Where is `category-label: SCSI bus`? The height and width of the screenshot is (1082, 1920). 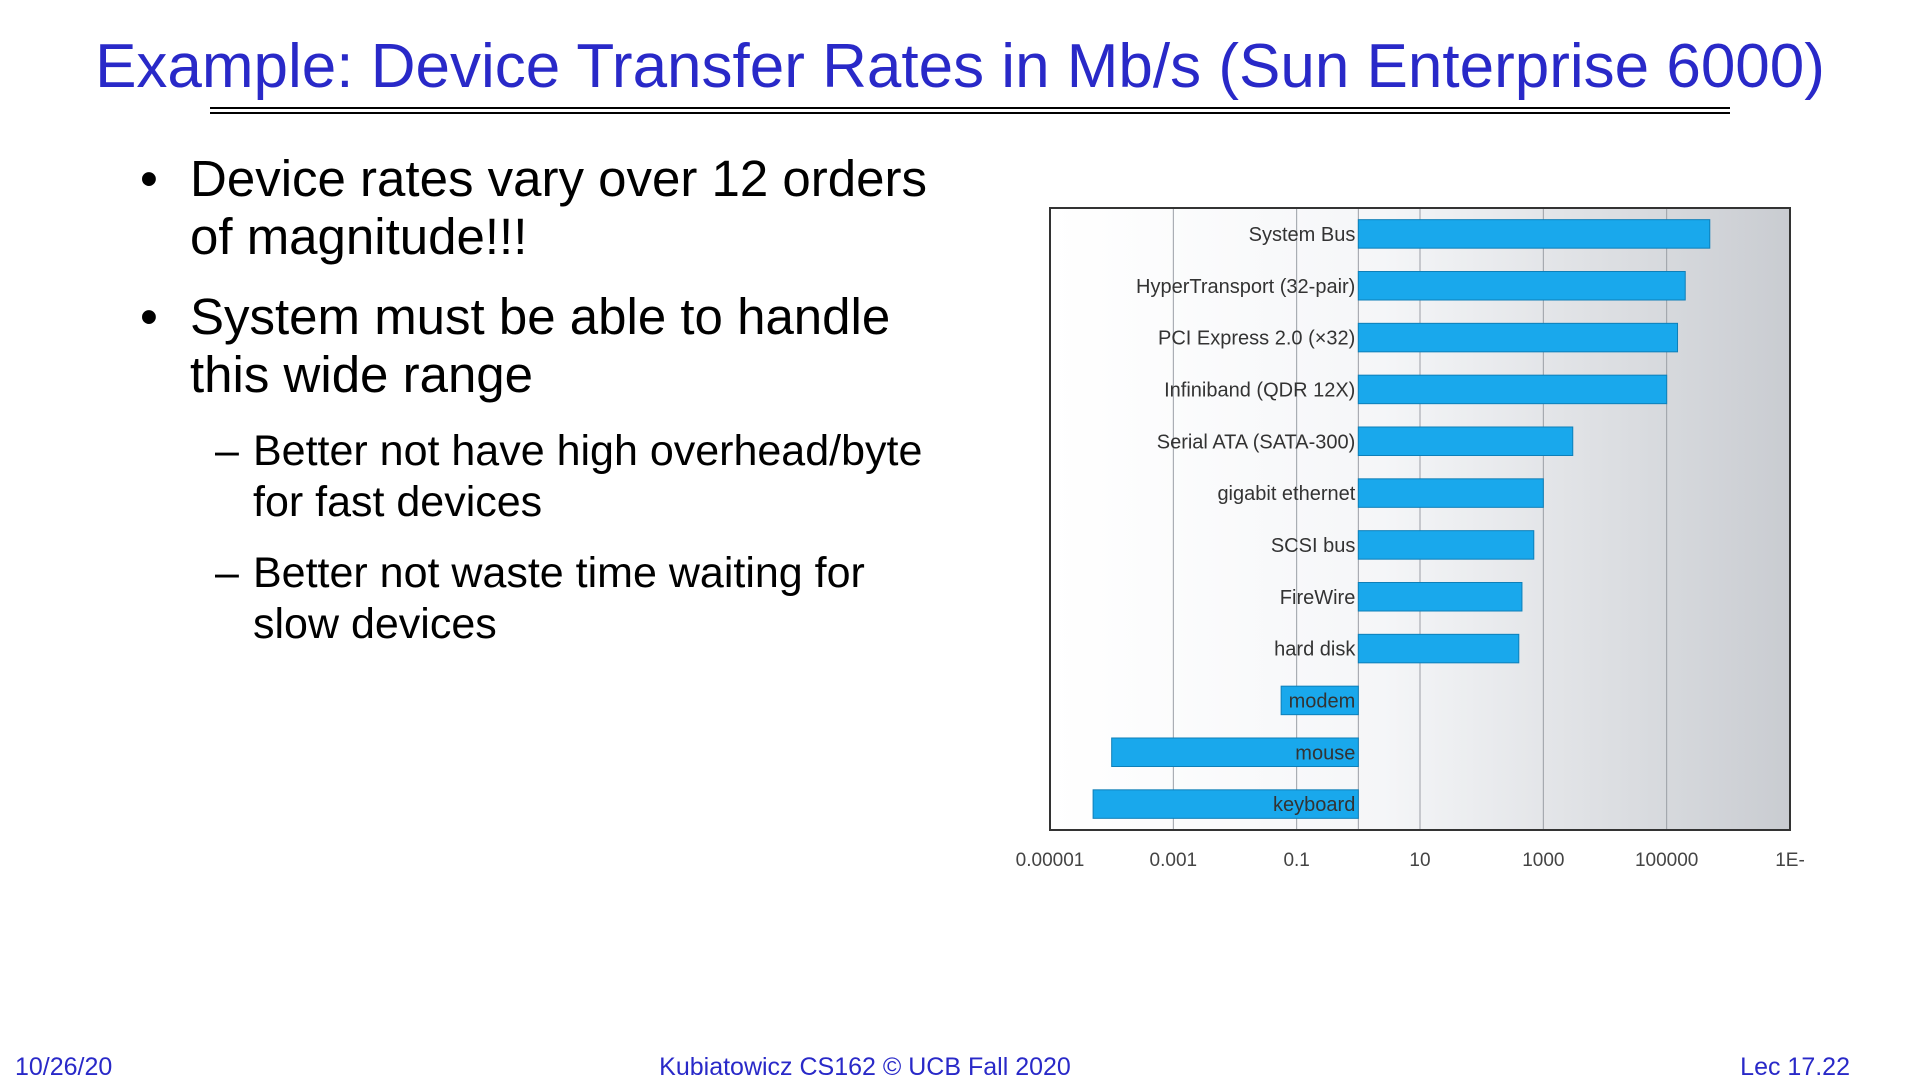
category-label: SCSI bus is located at coordinates (1313, 546).